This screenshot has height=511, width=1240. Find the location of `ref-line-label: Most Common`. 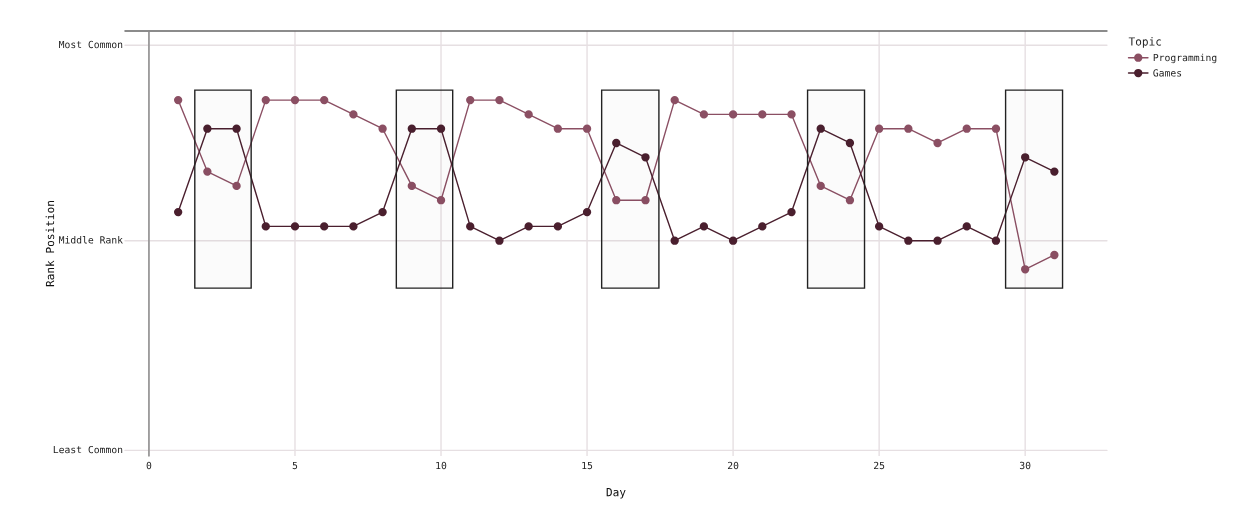

ref-line-label: Most Common is located at coordinates (91, 44).